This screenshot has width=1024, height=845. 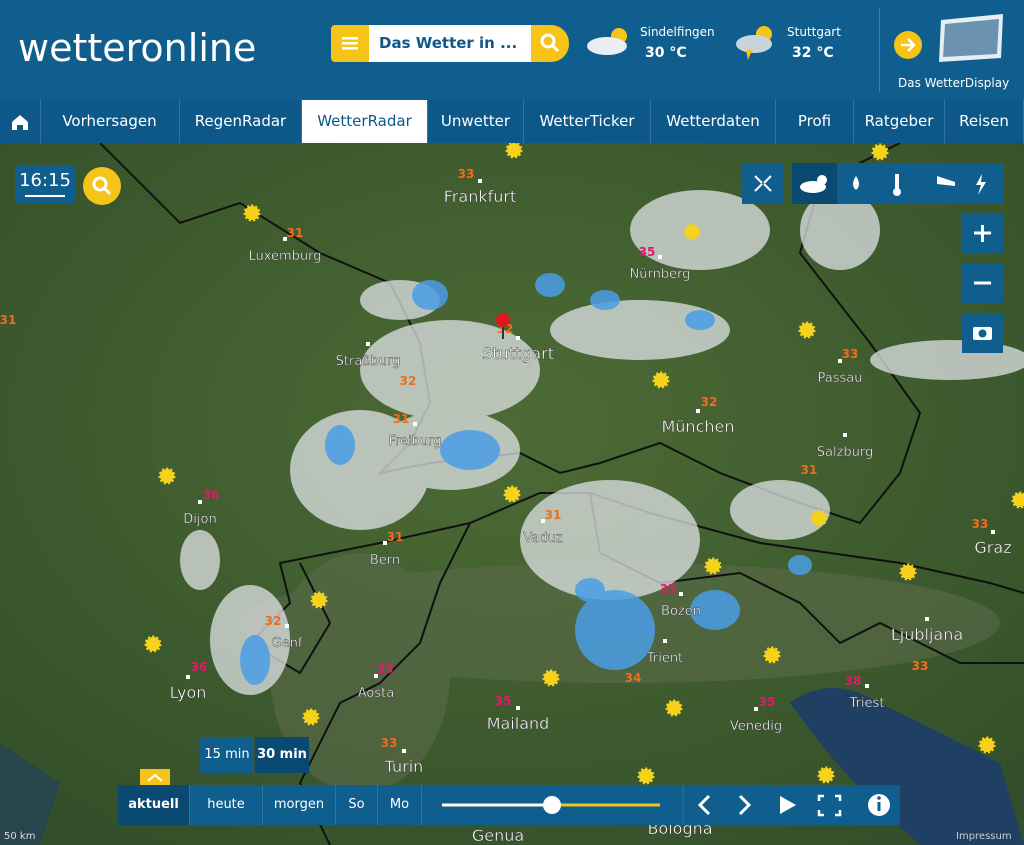 What do you see at coordinates (697, 426) in the screenshot?
I see `city-label: München` at bounding box center [697, 426].